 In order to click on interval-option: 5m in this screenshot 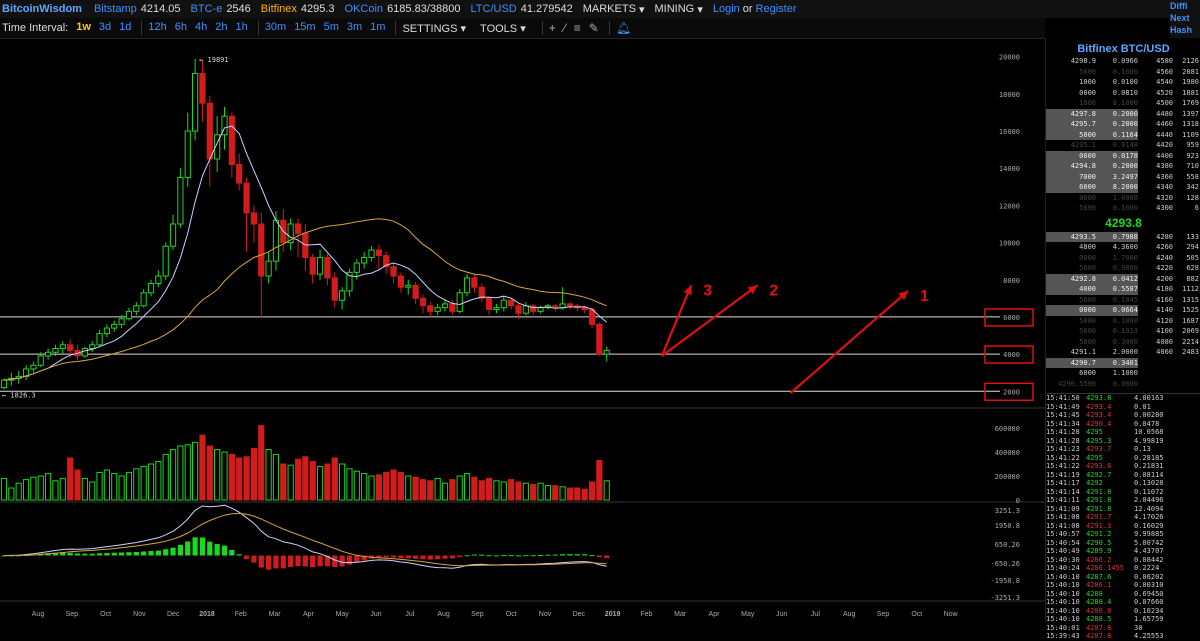, I will do `click(331, 27)`.